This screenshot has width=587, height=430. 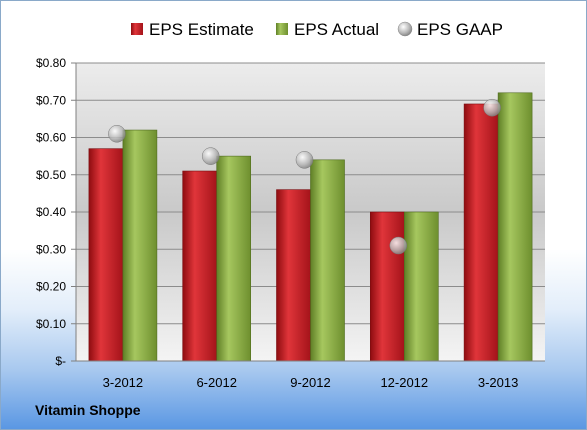 What do you see at coordinates (51, 175) in the screenshot?
I see `y-tick-label: $0.50` at bounding box center [51, 175].